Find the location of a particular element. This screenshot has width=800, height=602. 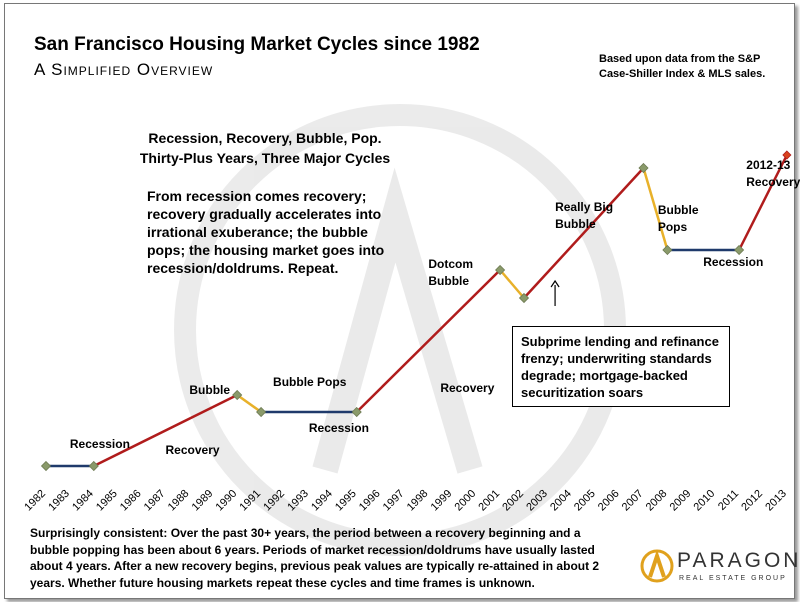

headline-line-2: Thirty-Plus Years, Three Major Cycles is located at coordinates (265, 158).